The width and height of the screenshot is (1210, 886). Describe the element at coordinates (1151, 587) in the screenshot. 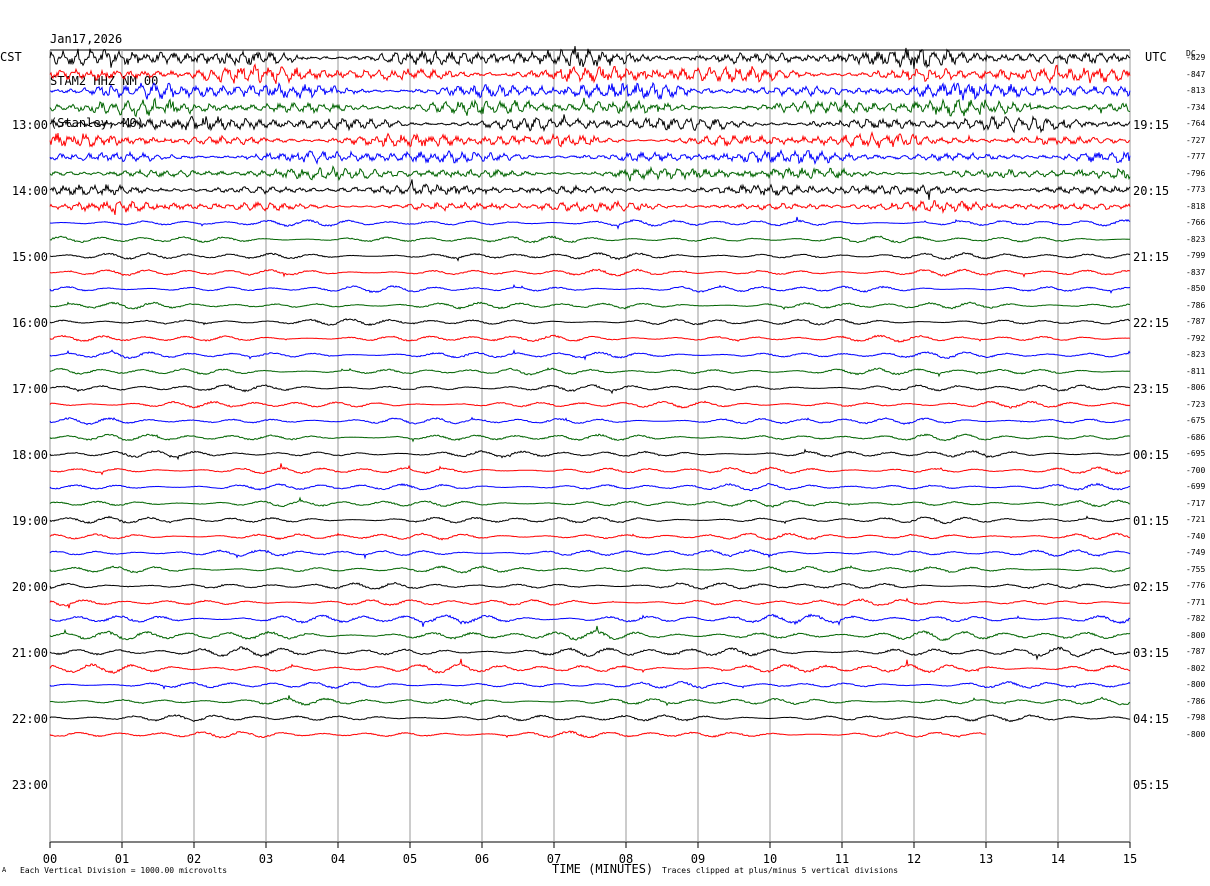

I see `right-hour-label: 02:15` at that location.